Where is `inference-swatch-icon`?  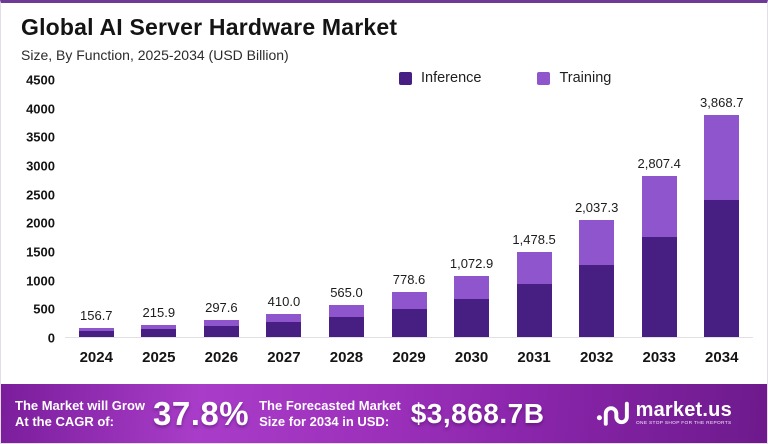
inference-swatch-icon is located at coordinates (405, 78).